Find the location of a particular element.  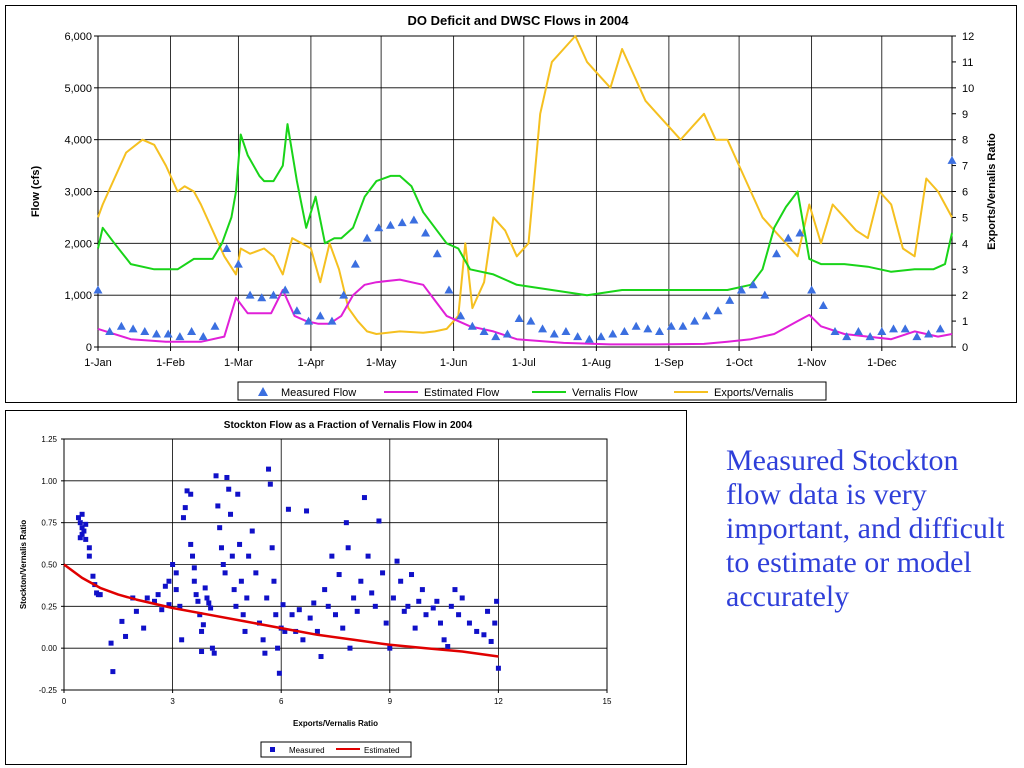

legend-label-measured: Measured is located at coordinates (307, 750).